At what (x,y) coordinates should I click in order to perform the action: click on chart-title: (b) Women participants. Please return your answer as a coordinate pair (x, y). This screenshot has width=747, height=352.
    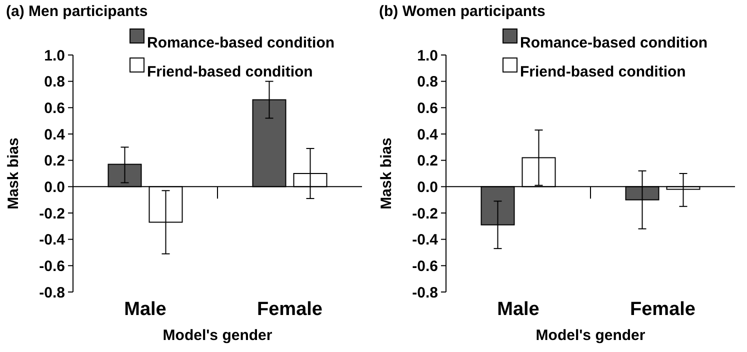
    Looking at the image, I should click on (462, 11).